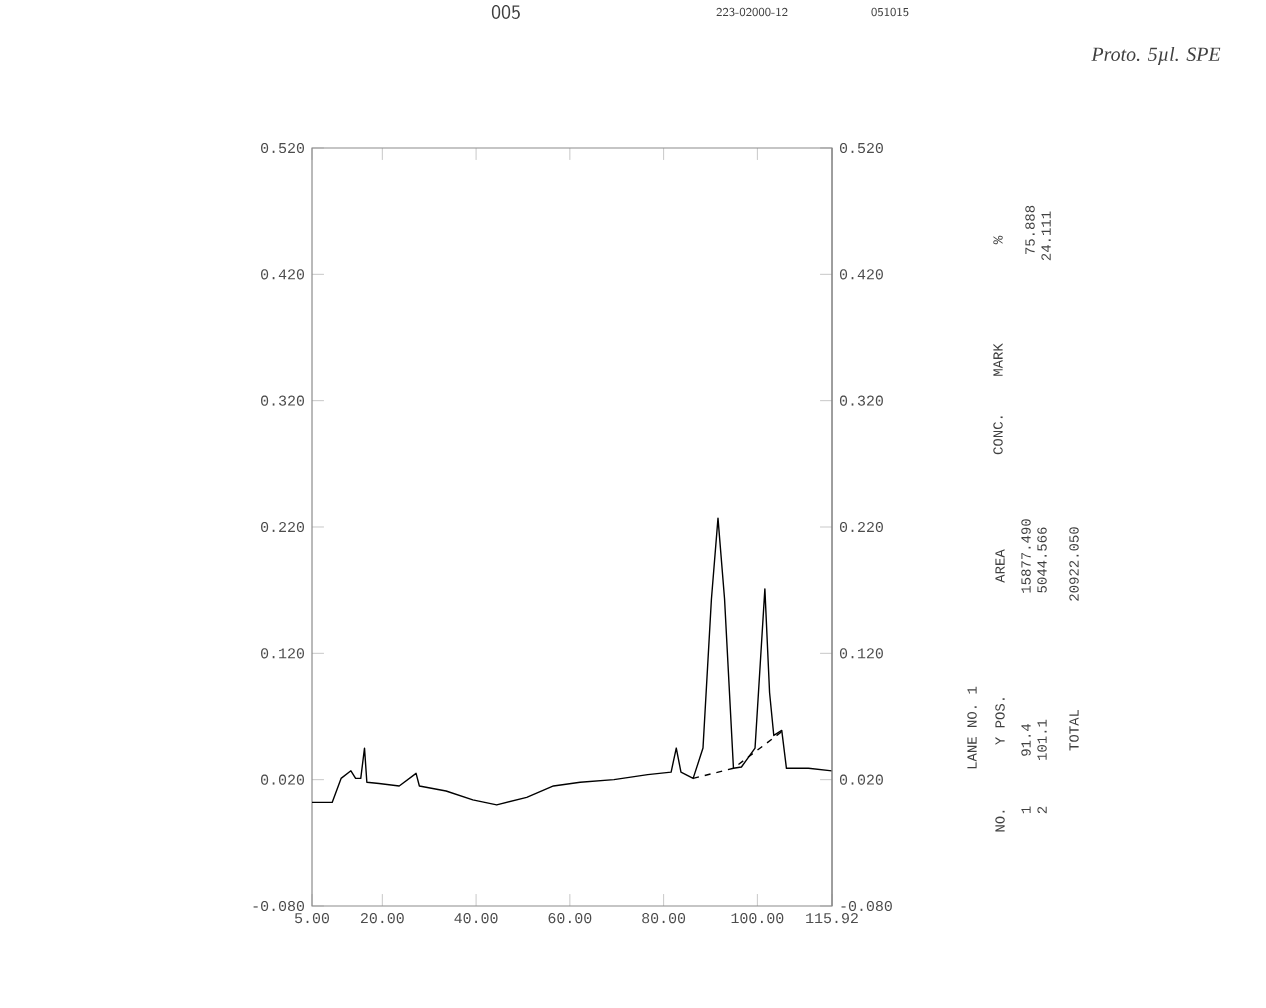 This screenshot has width=1266, height=1008. What do you see at coordinates (505, 11) in the screenshot?
I see `text: 005` at bounding box center [505, 11].